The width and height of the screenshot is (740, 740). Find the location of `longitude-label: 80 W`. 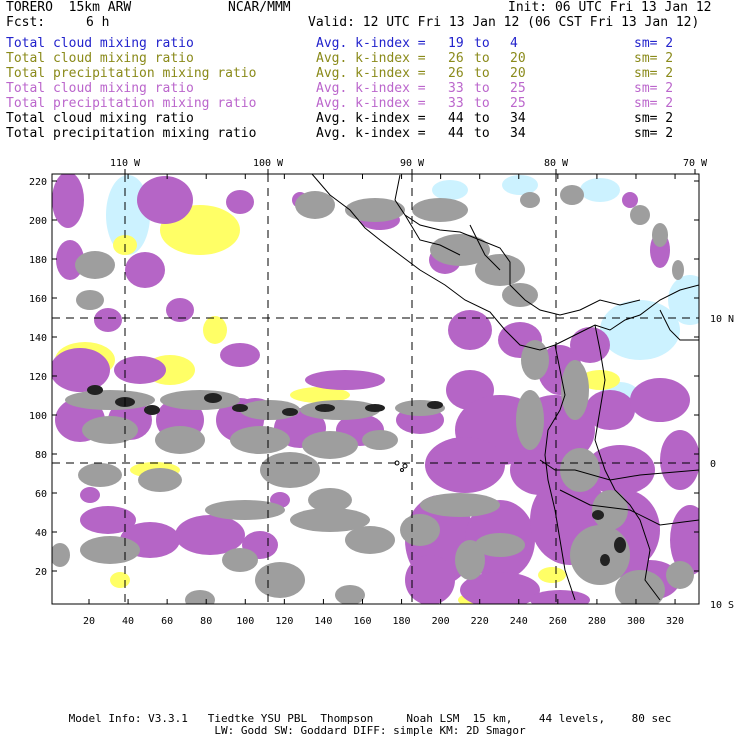

longitude-label: 80 W is located at coordinates (556, 163).